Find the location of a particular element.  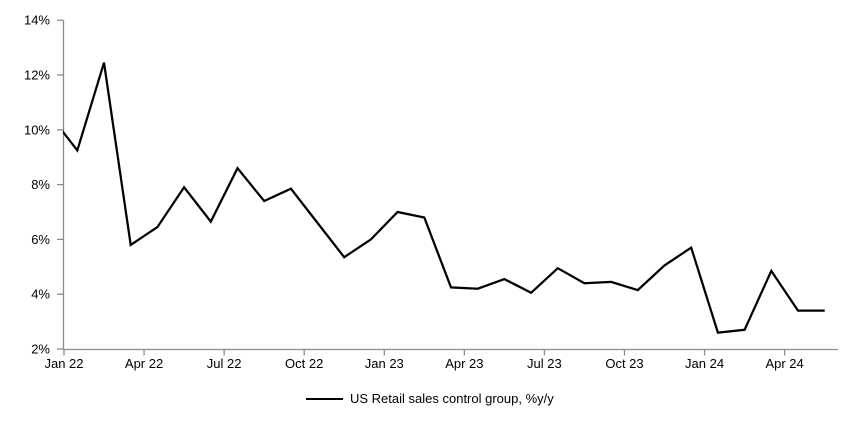

x-tick-label: Apr 24 is located at coordinates (784, 363).